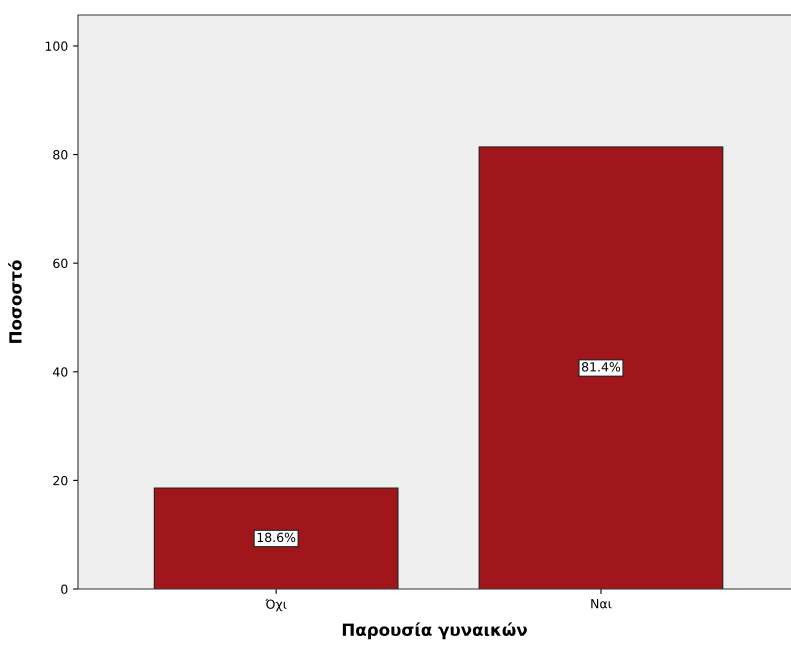 This screenshot has height=646, width=791. What do you see at coordinates (601, 367) in the screenshot?
I see `data-label: 81.4%` at bounding box center [601, 367].